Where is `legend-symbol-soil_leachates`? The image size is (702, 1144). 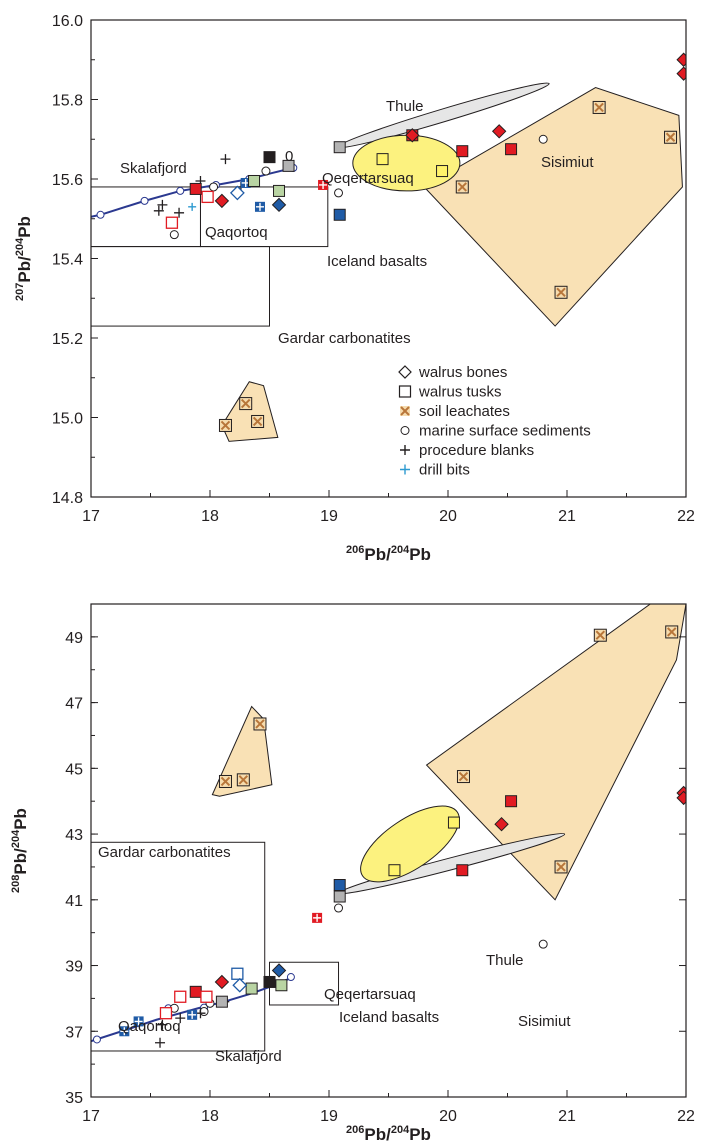 legend-symbol-soil_leachates is located at coordinates (405, 411).